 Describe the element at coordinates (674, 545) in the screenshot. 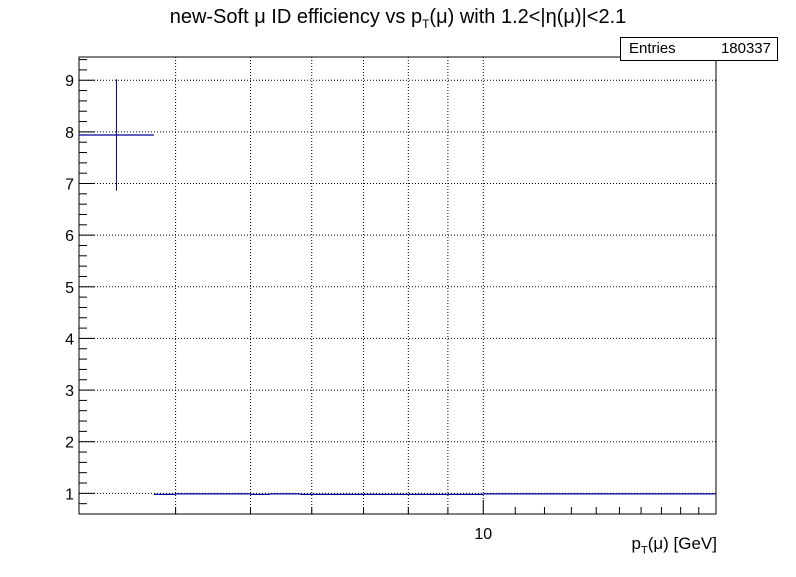

I see `x-axis-label: pT(μ) [GeV]` at that location.